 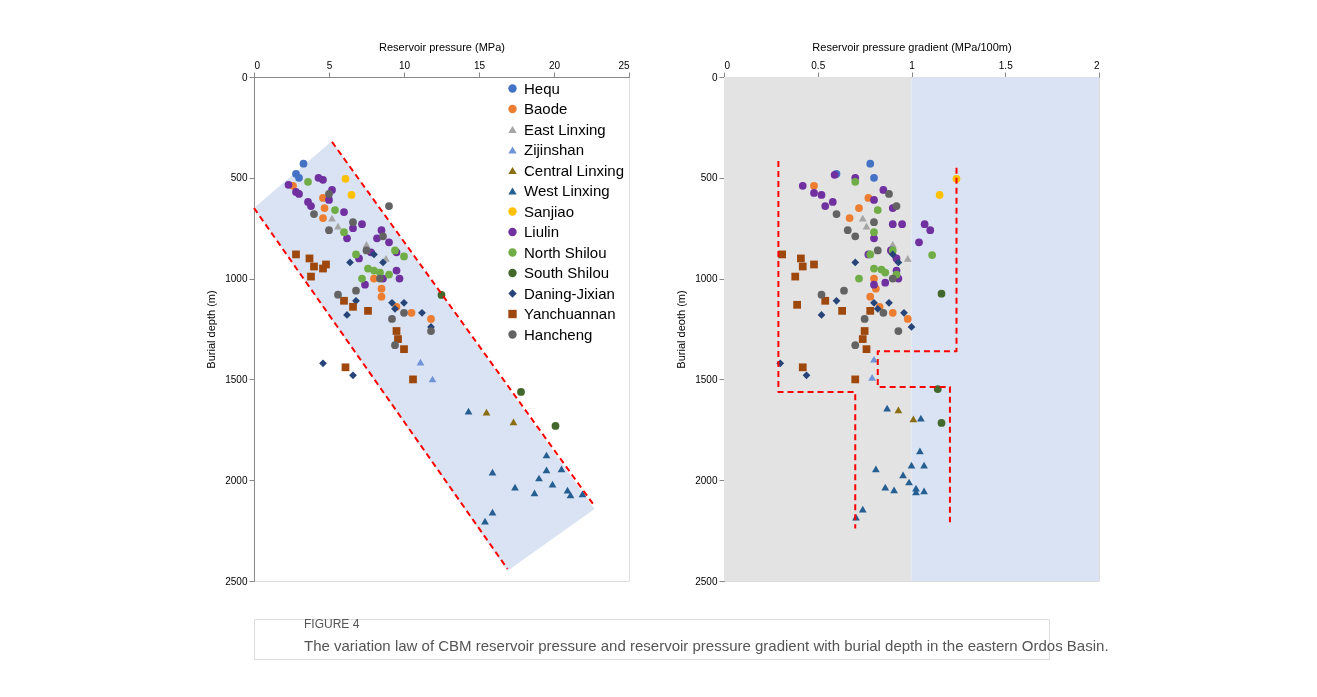 What do you see at coordinates (479, 65) in the screenshot?
I see `x-tick-label: 15` at bounding box center [479, 65].